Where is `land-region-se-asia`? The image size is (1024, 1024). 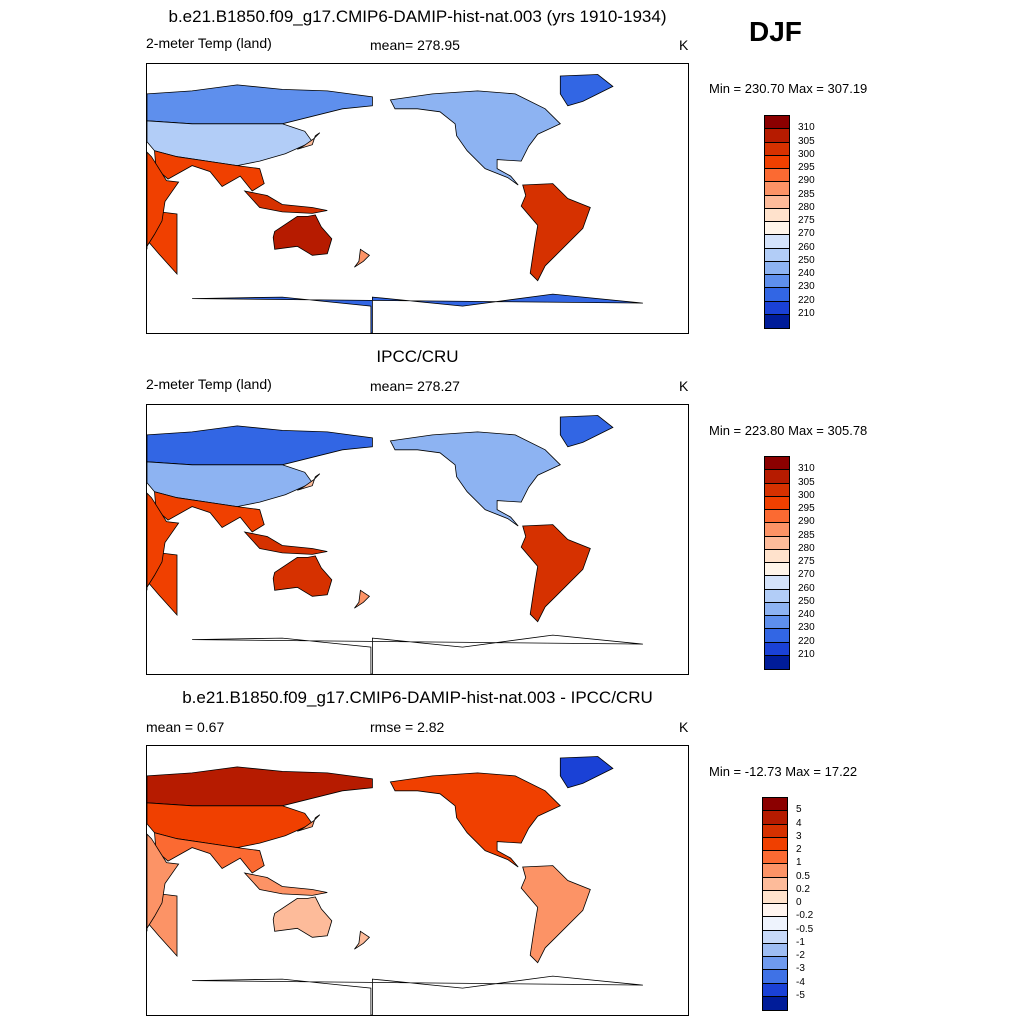
land-region-se-asia is located at coordinates (285, 543).